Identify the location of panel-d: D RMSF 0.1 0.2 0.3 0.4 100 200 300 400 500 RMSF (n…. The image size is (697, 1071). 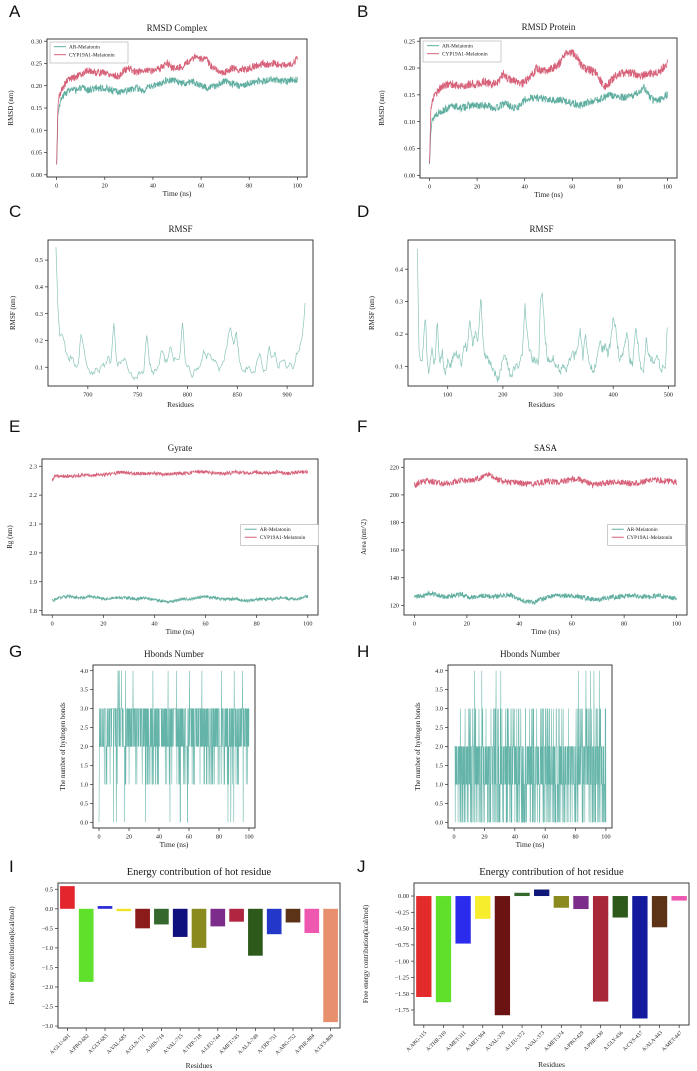
(522, 307).